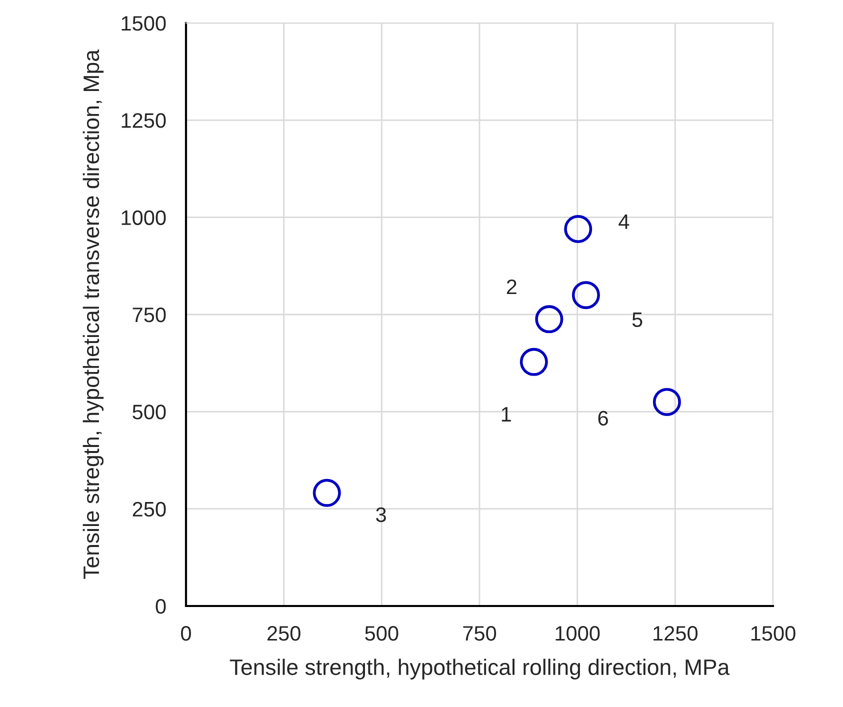 This screenshot has width=843, height=707. I want to click on x-tick-label: 0, so click(186, 633).